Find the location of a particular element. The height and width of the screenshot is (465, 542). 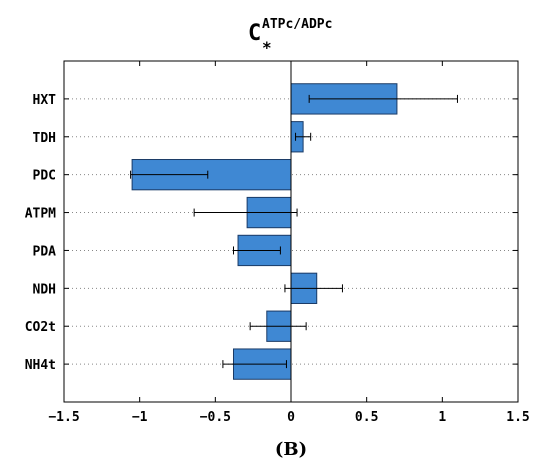

category-label-pdc: PDC is located at coordinates (44, 176).